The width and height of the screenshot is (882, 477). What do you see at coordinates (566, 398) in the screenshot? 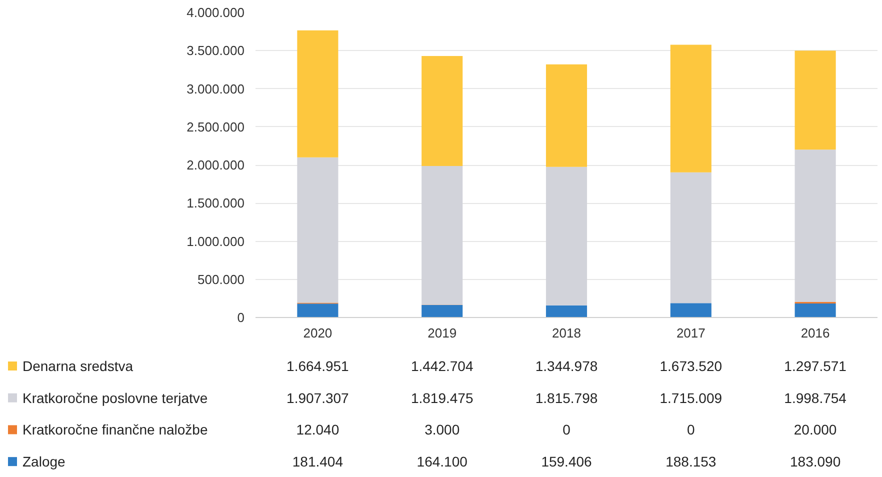
I see `data-label: 1.815.798` at bounding box center [566, 398].